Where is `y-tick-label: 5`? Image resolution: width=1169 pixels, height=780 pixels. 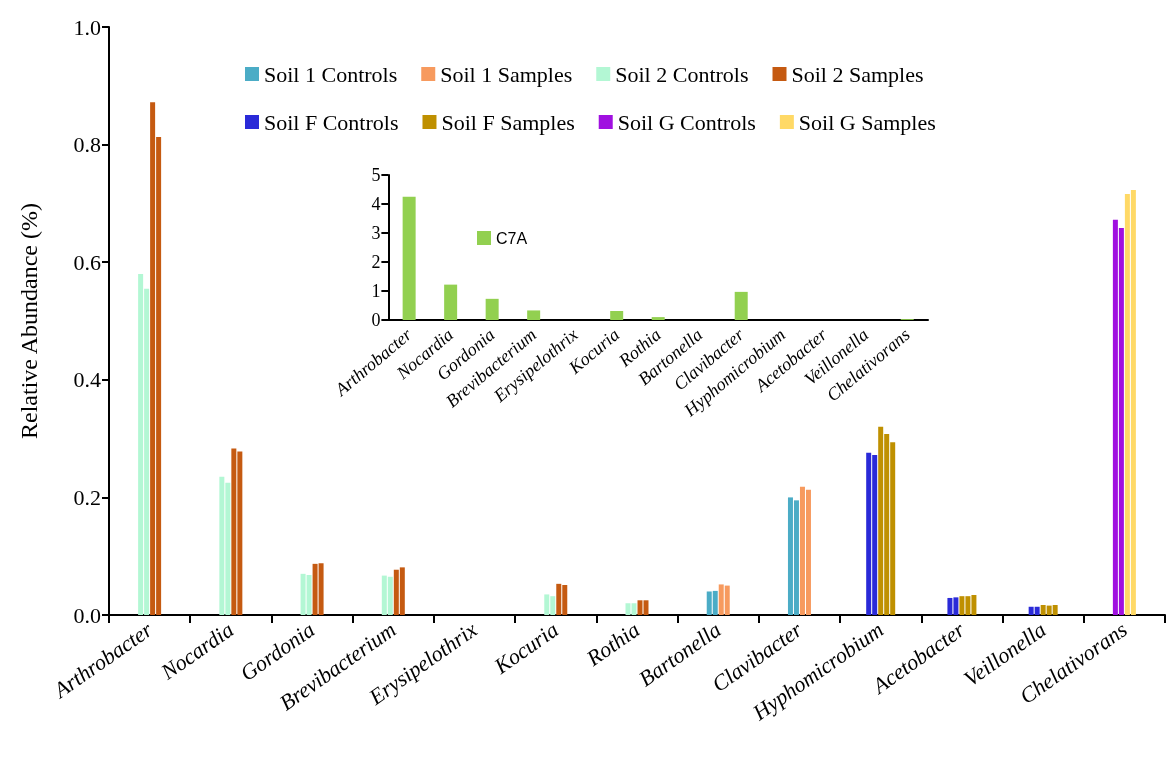 y-tick-label: 5 is located at coordinates (376, 175).